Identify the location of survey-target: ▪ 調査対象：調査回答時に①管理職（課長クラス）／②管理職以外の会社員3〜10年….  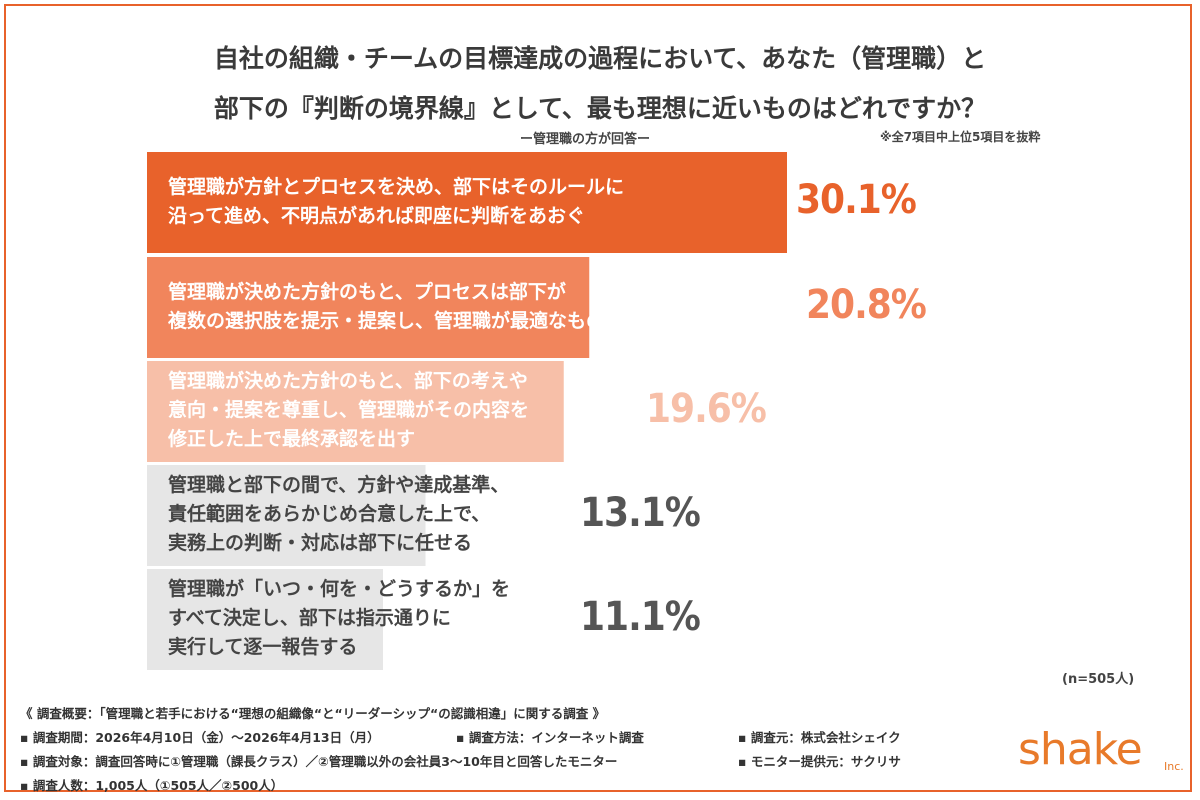
(319, 761).